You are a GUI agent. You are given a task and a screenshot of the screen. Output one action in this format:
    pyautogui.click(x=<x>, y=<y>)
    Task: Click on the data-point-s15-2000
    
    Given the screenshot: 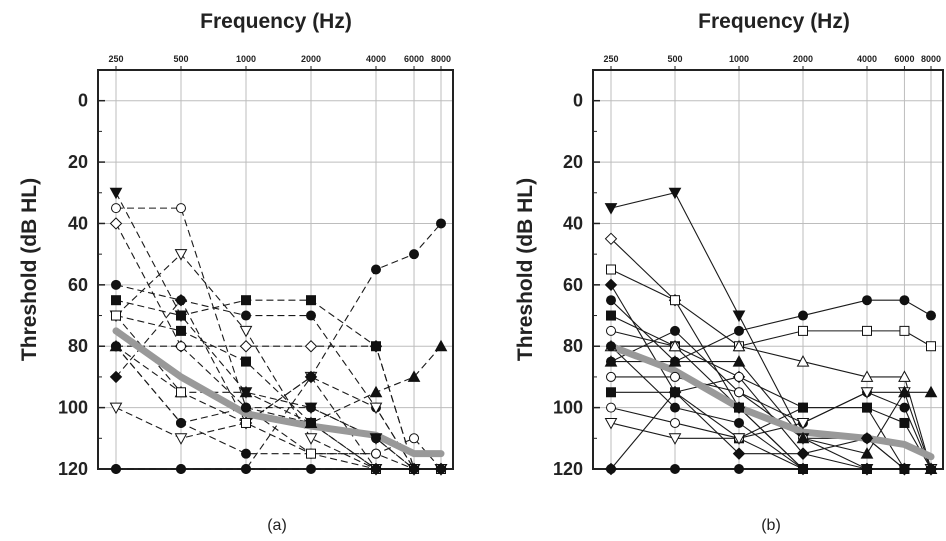 What is the action you would take?
    pyautogui.click(x=311, y=453)
    